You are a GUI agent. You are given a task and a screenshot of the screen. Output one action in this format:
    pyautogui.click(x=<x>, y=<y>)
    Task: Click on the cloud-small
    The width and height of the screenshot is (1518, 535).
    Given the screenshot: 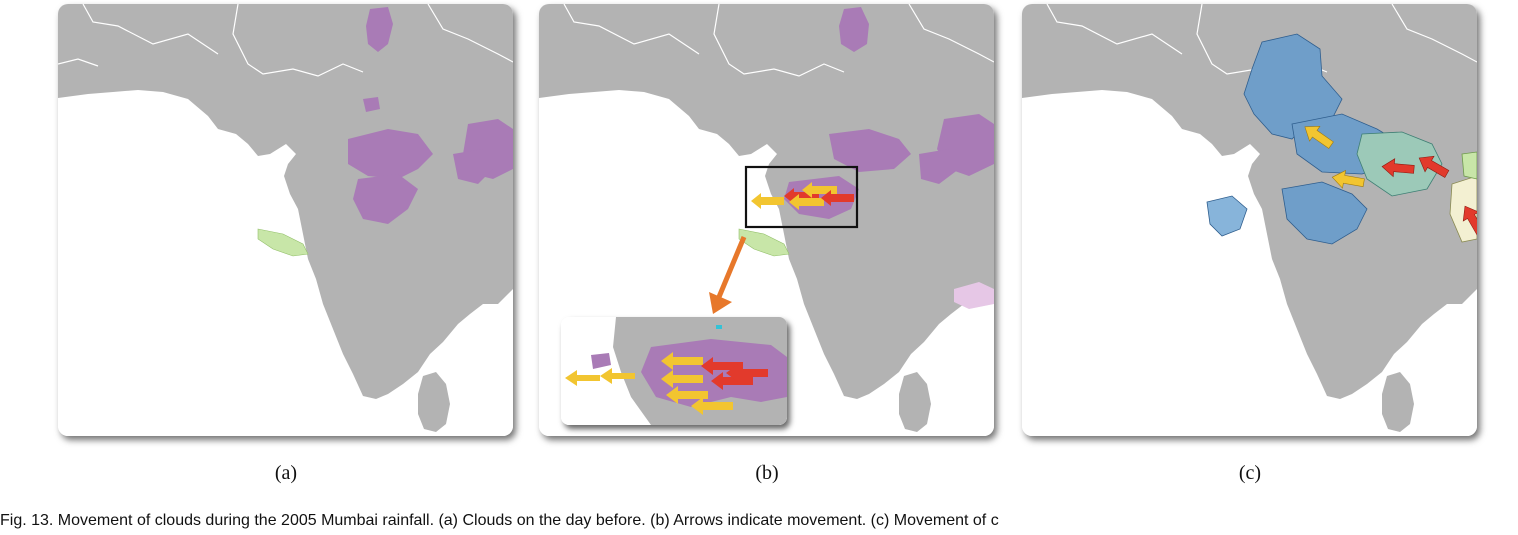 What is the action you would take?
    pyautogui.click(x=371, y=104)
    